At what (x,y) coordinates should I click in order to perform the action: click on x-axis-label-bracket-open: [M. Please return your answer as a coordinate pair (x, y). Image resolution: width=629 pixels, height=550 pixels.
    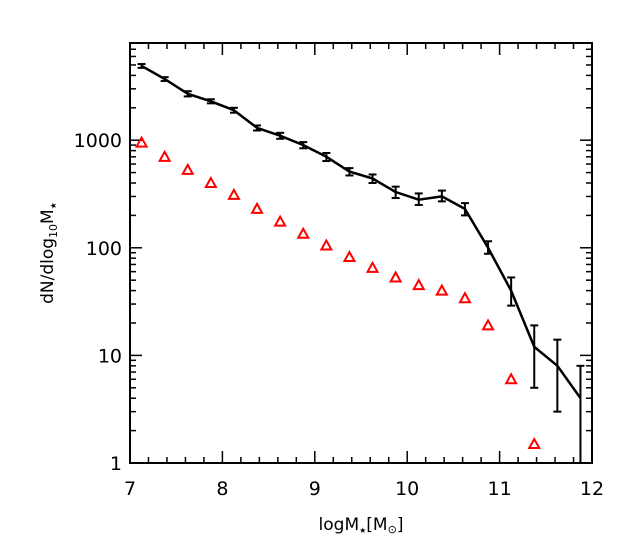
    Looking at the image, I should click on (376, 525).